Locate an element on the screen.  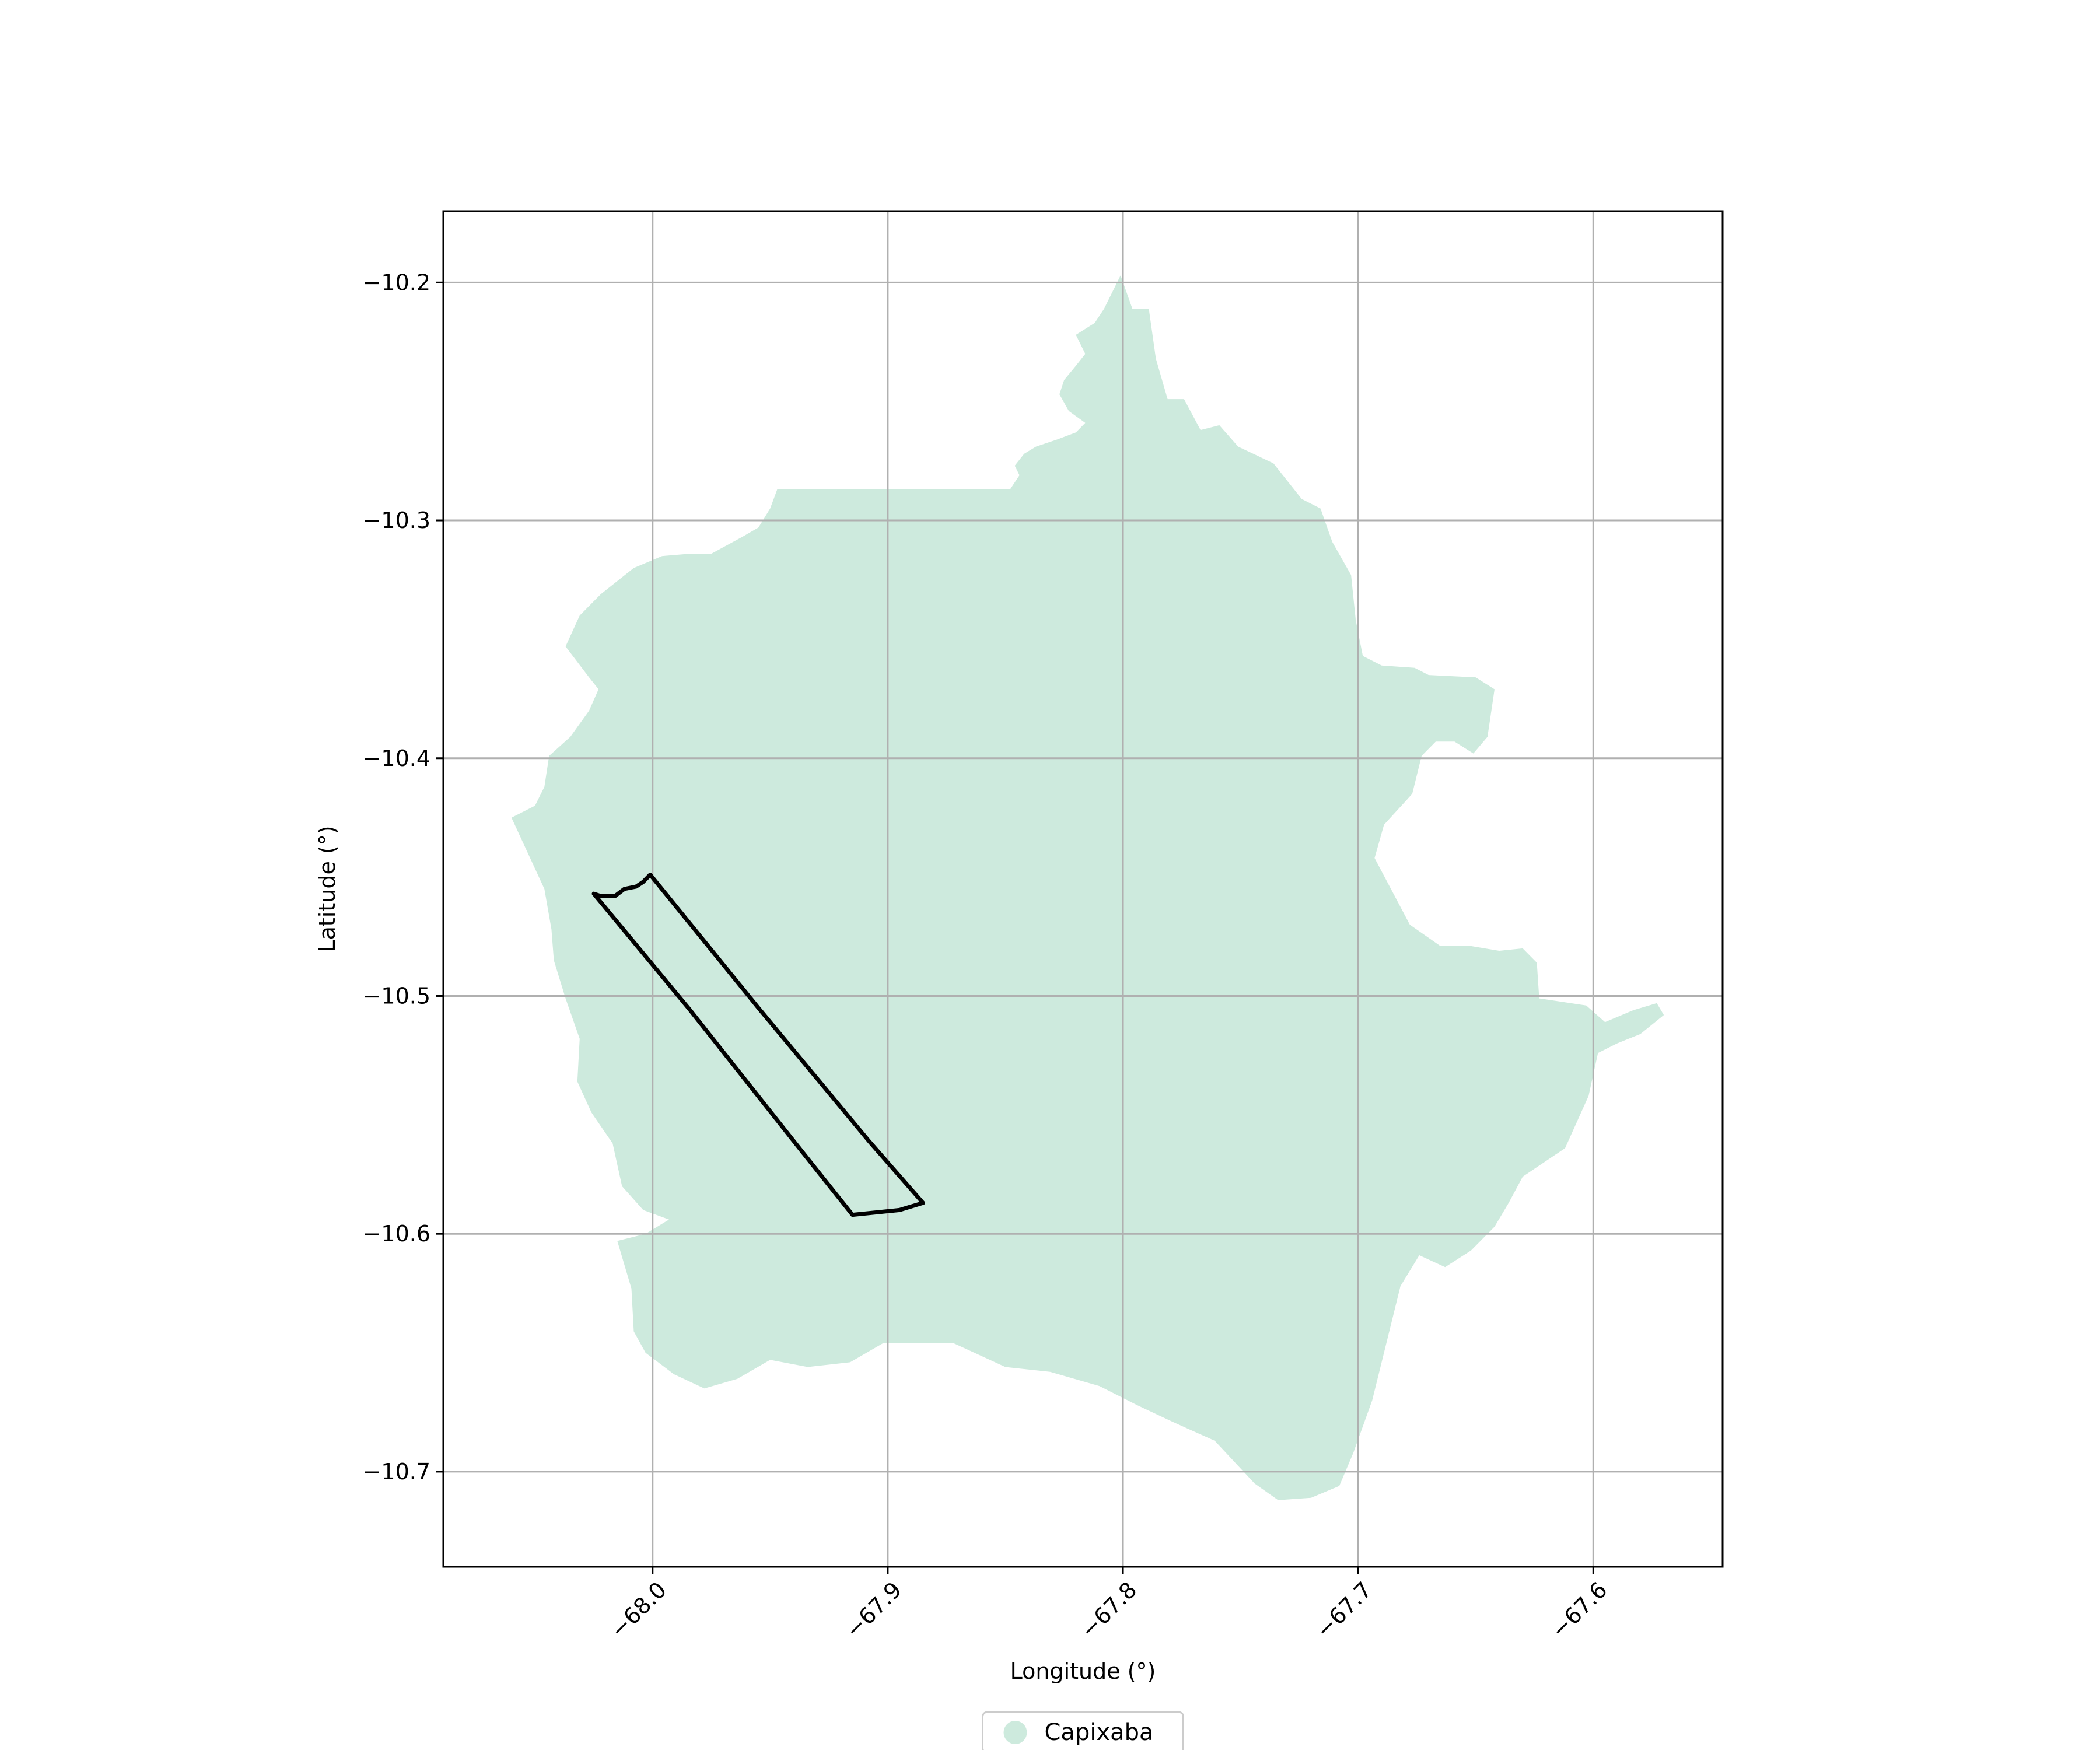
y-axis-title: Latitude (°) is located at coordinates (327, 888).